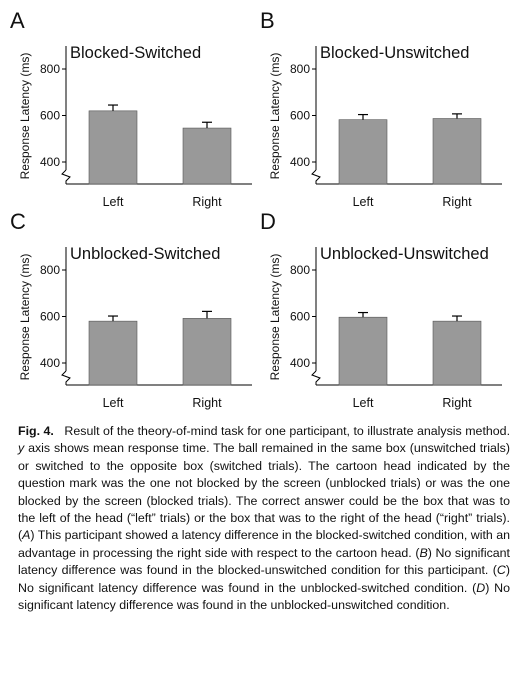  Describe the element at coordinates (36, 431) in the screenshot. I see `caption-label: Fig. 4.` at that location.